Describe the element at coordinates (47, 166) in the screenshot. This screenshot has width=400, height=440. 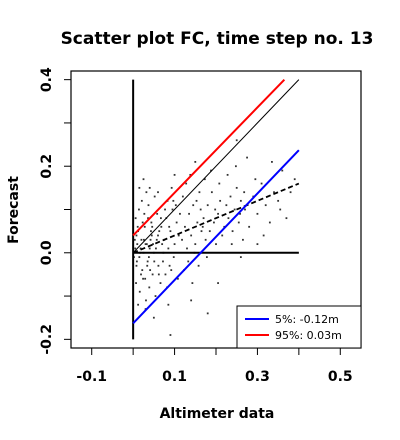
I see `y-tick-label: 0.2` at that location.